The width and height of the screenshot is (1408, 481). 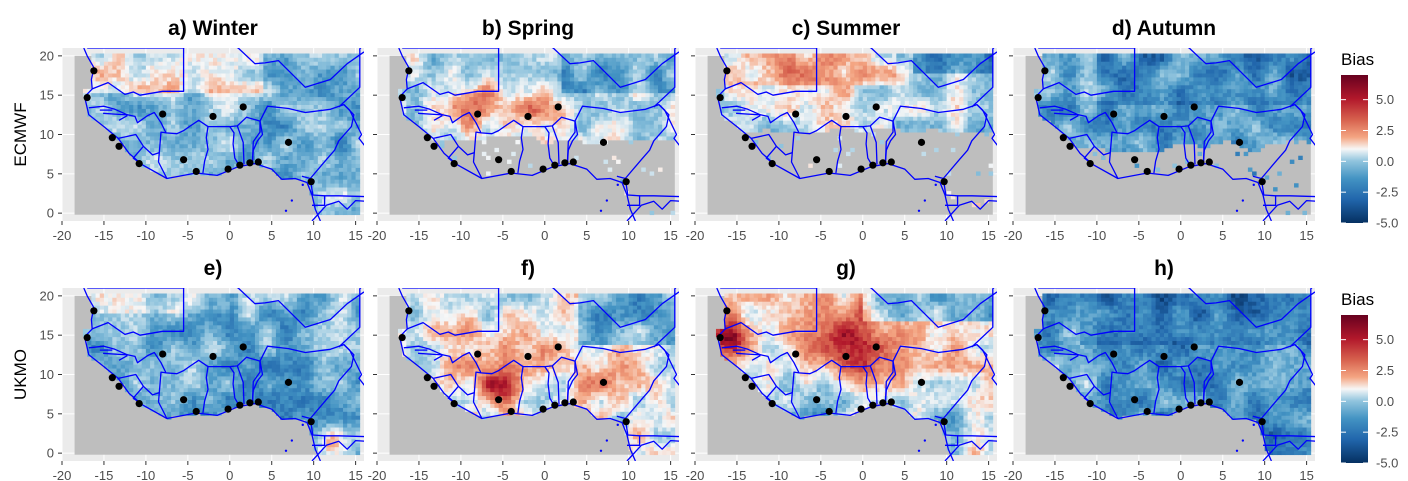 I want to click on station-point, so click(x=288, y=142).